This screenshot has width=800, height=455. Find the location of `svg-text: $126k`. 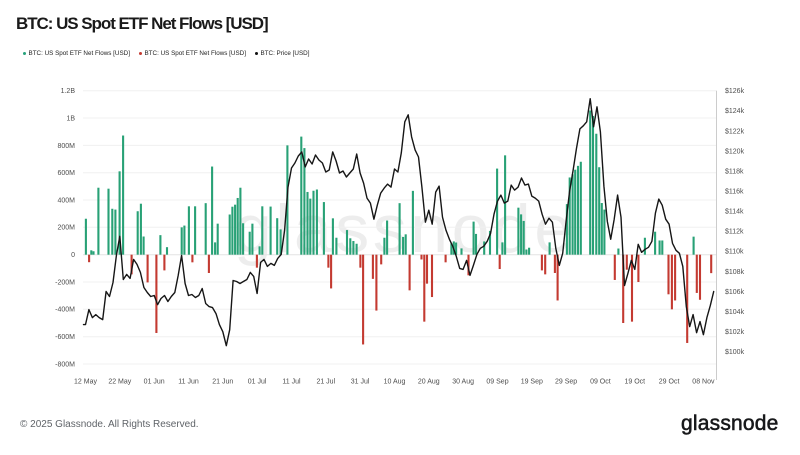

svg-text: $126k is located at coordinates (735, 91).